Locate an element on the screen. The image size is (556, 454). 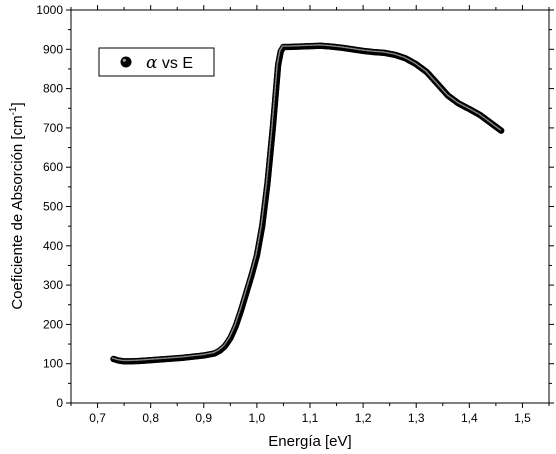
x-tick-label: 0,9 is located at coordinates (203, 418).